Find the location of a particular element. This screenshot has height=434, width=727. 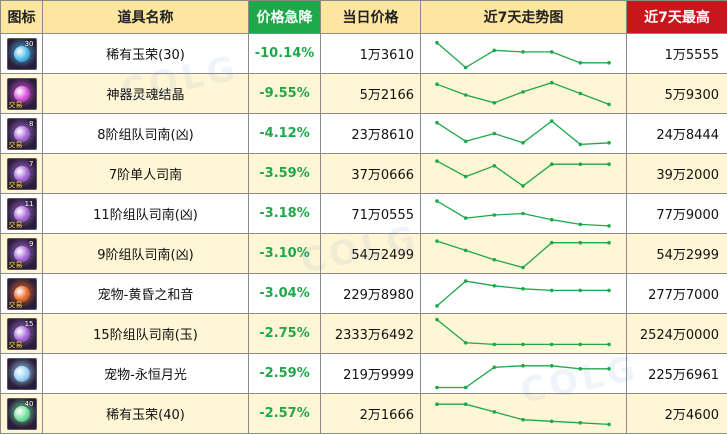

item-7day-high: 2524万0000 is located at coordinates (676, 333).